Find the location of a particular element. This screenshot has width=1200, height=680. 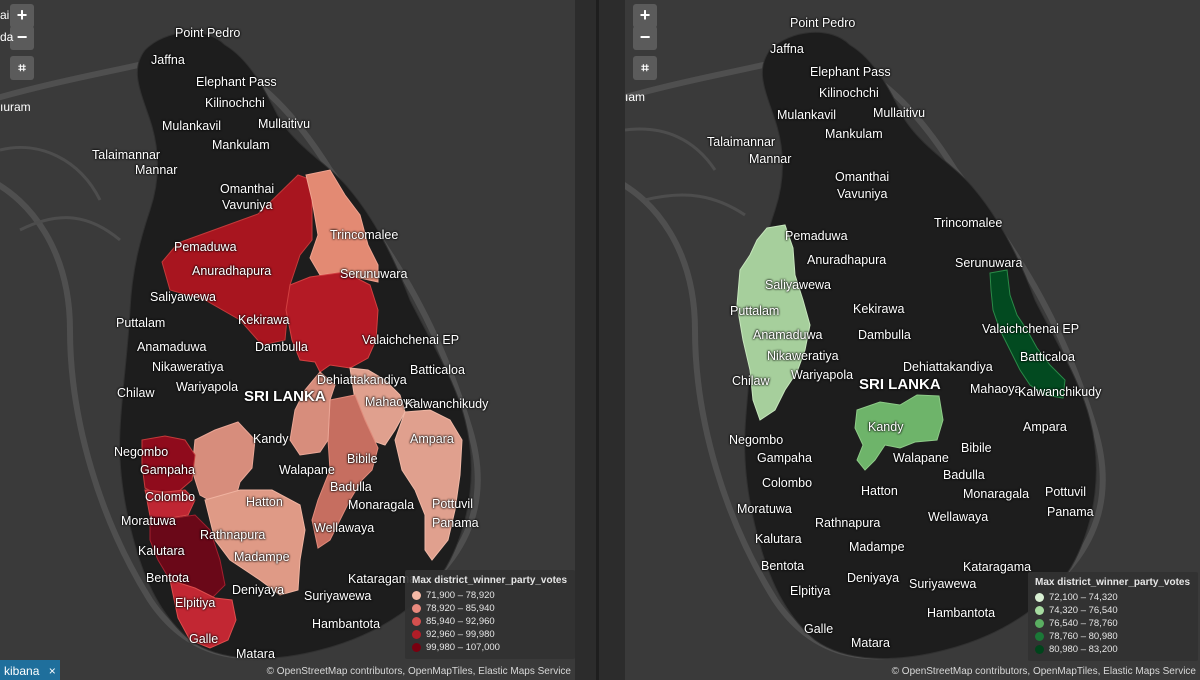

place-label: Monaragala is located at coordinates (381, 505).